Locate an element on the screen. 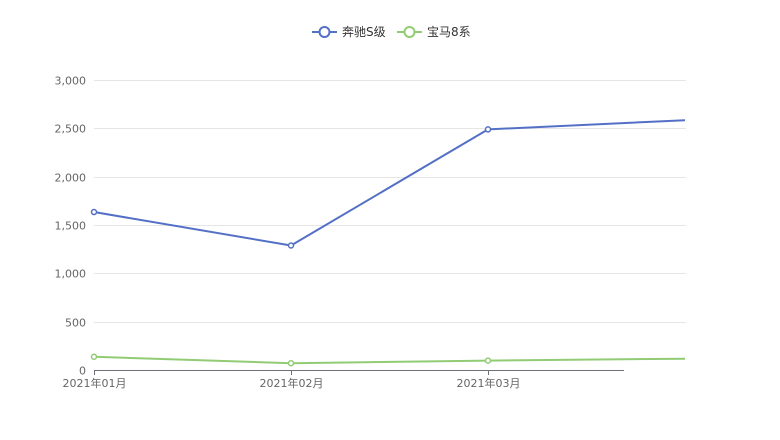  series-line is located at coordinates (389, 360).